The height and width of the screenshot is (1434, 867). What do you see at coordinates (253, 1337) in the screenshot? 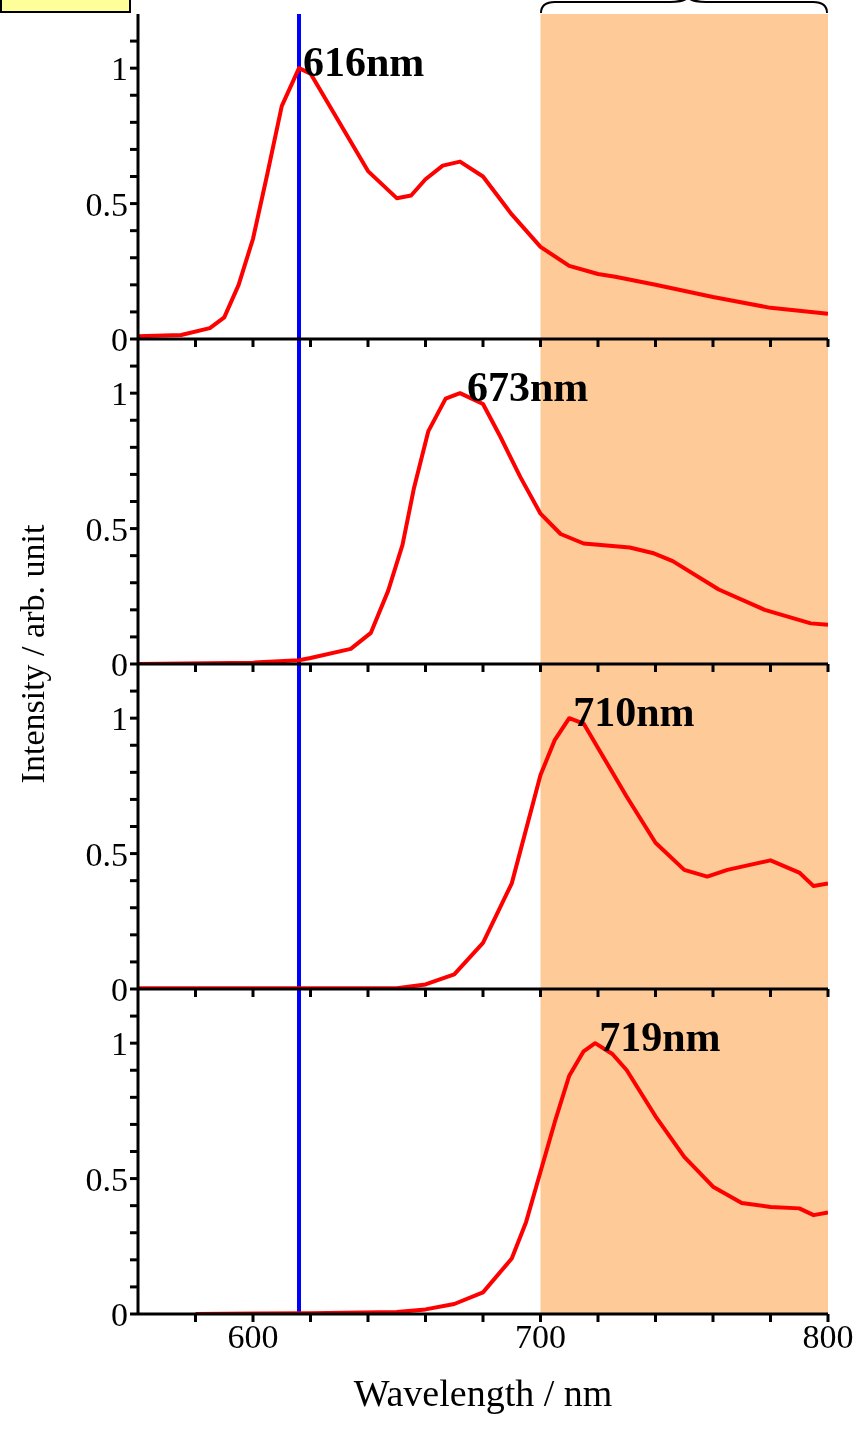
I see `x-tick-label: 600` at bounding box center [253, 1337].